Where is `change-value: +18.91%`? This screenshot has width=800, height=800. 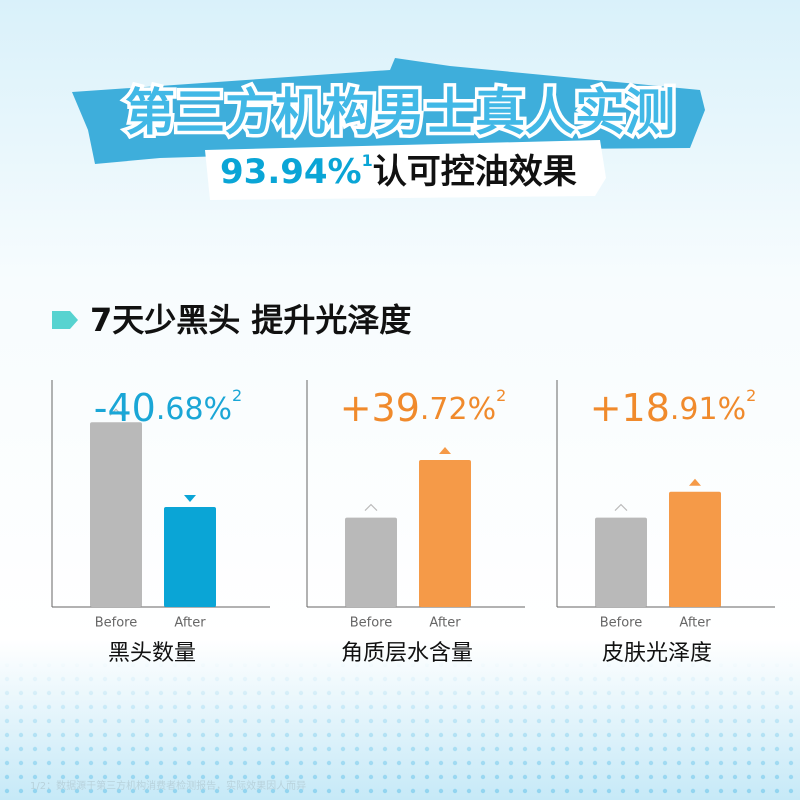 change-value: +18.91% is located at coordinates (668, 408).